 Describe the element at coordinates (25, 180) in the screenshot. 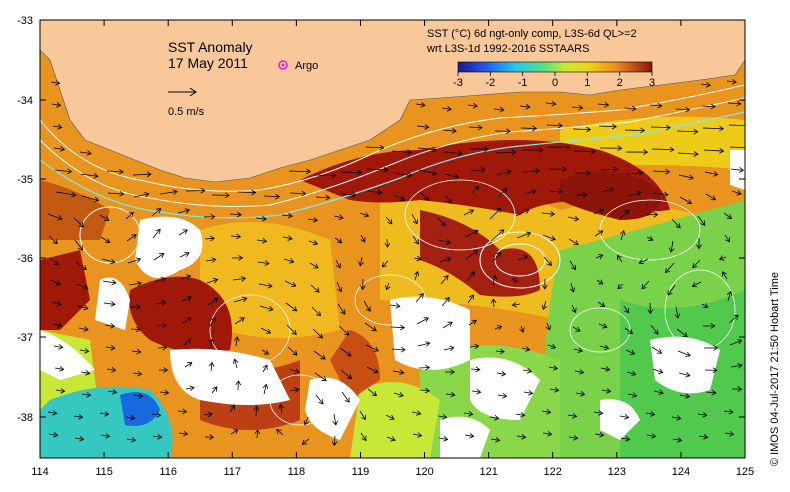

I see `y-tick-label: -35` at that location.